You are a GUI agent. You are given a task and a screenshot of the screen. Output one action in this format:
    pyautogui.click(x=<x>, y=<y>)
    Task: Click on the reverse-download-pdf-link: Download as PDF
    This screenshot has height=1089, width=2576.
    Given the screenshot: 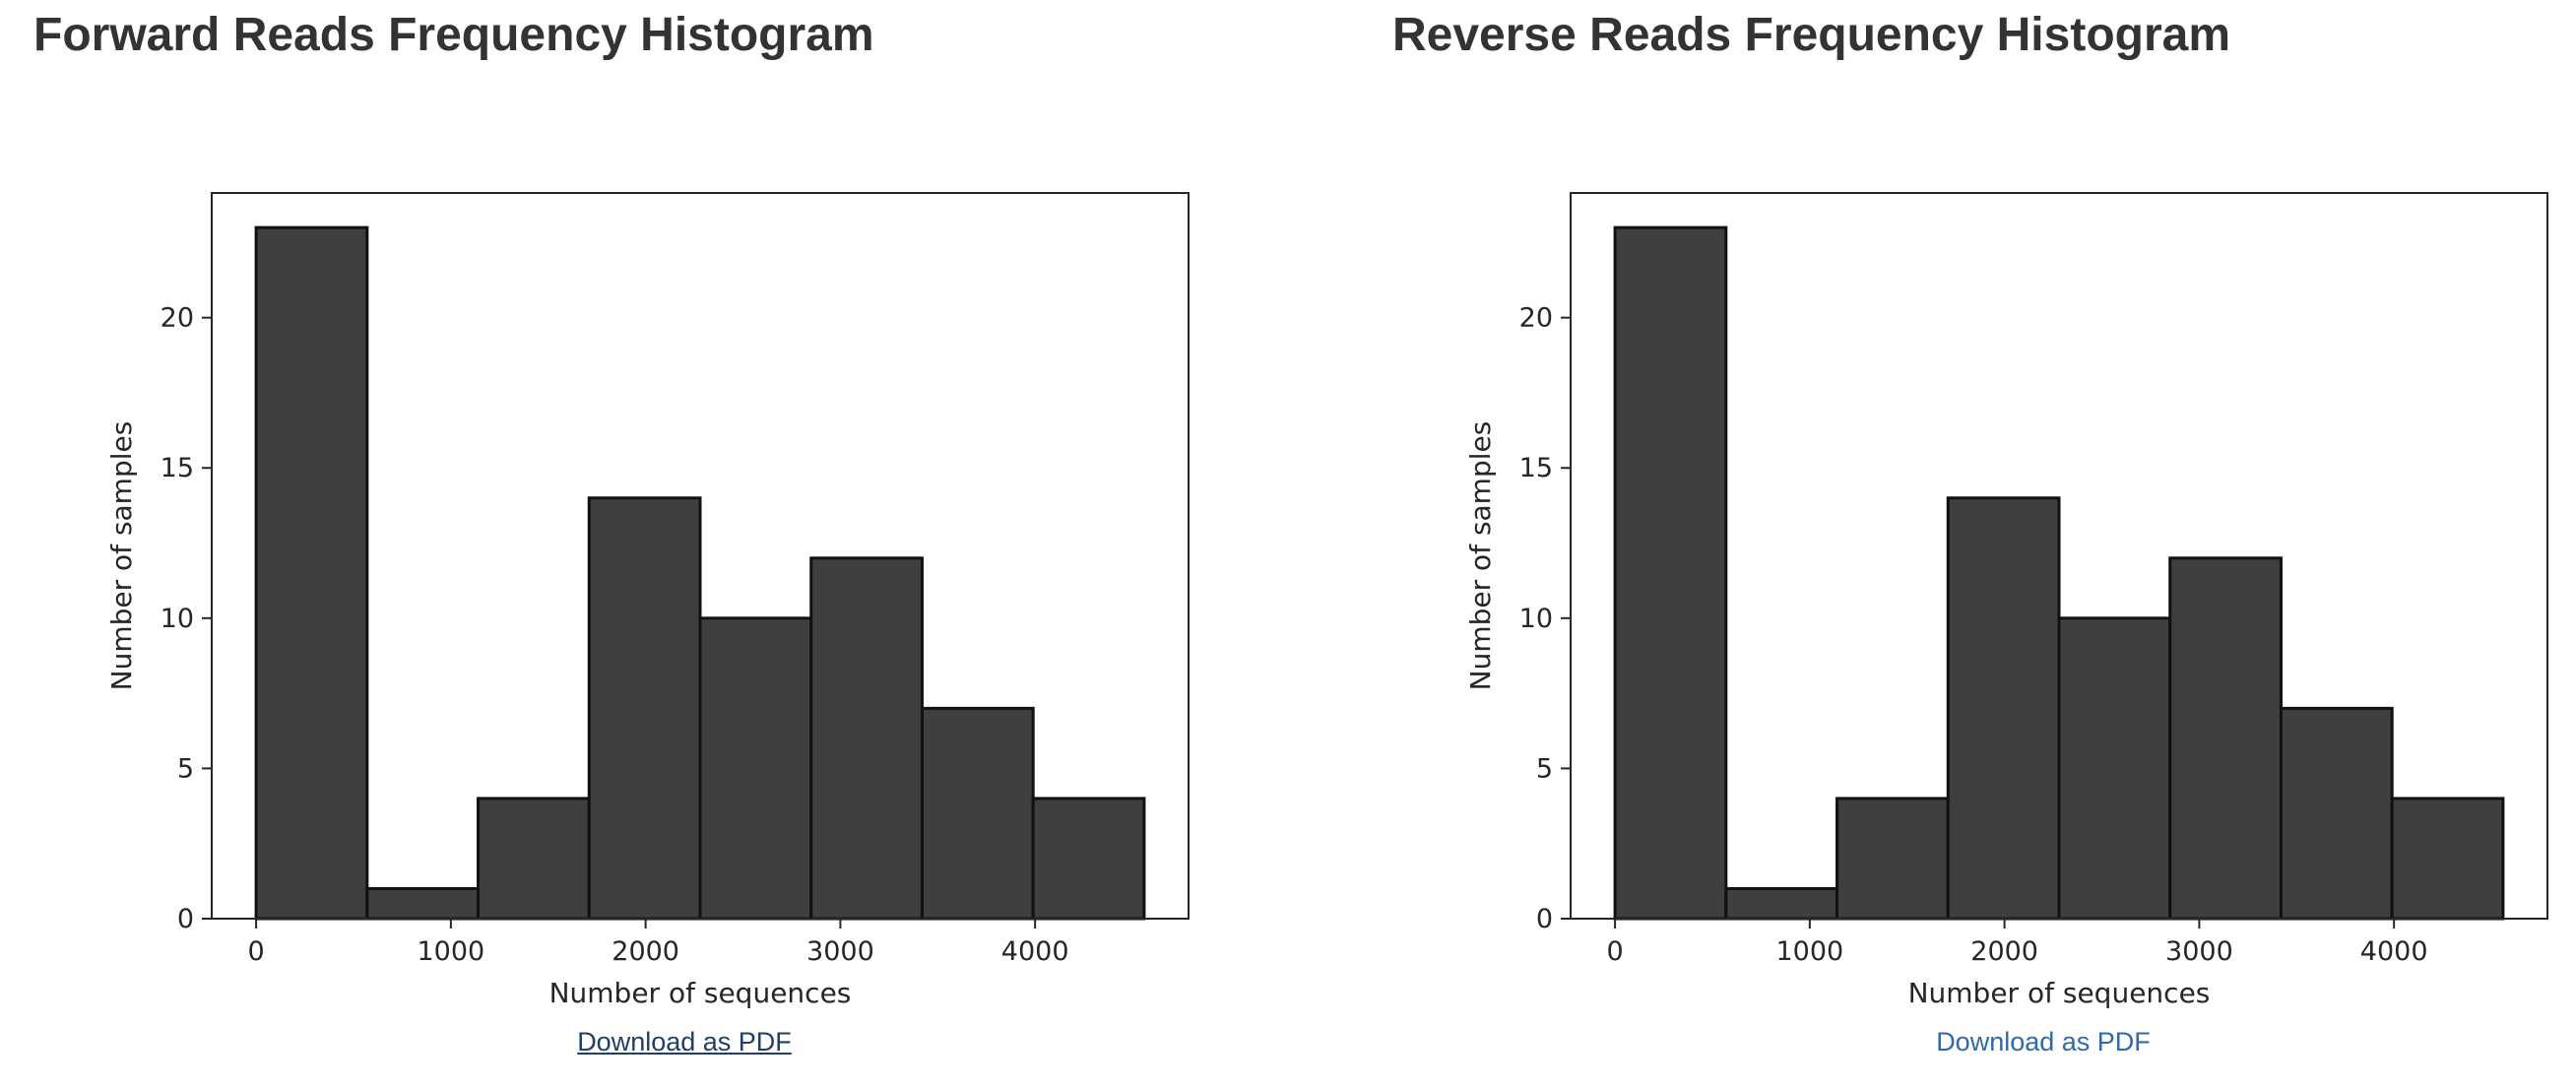 What is the action you would take?
    pyautogui.click(x=2043, y=1042)
    